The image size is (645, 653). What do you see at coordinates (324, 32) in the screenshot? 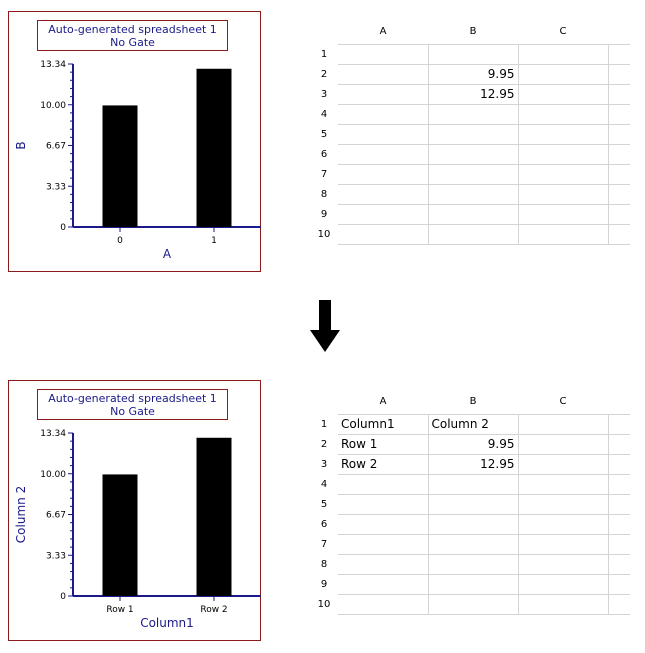
I see `corner-cell` at bounding box center [324, 32].